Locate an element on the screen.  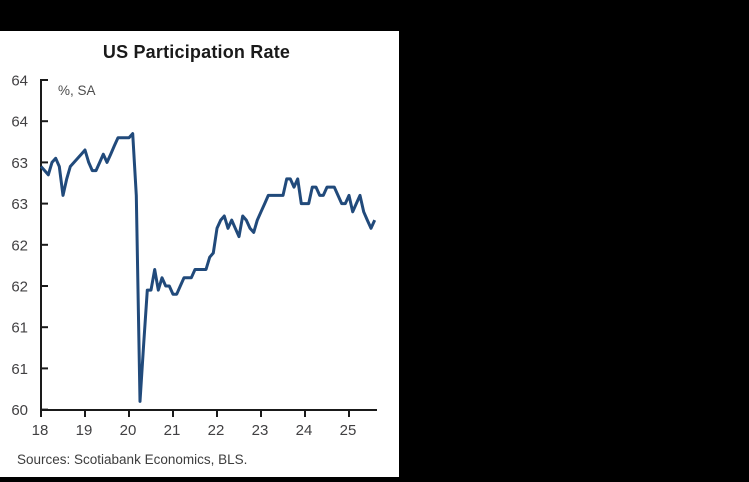
x-axis-tick-label: 21 is located at coordinates (172, 430).